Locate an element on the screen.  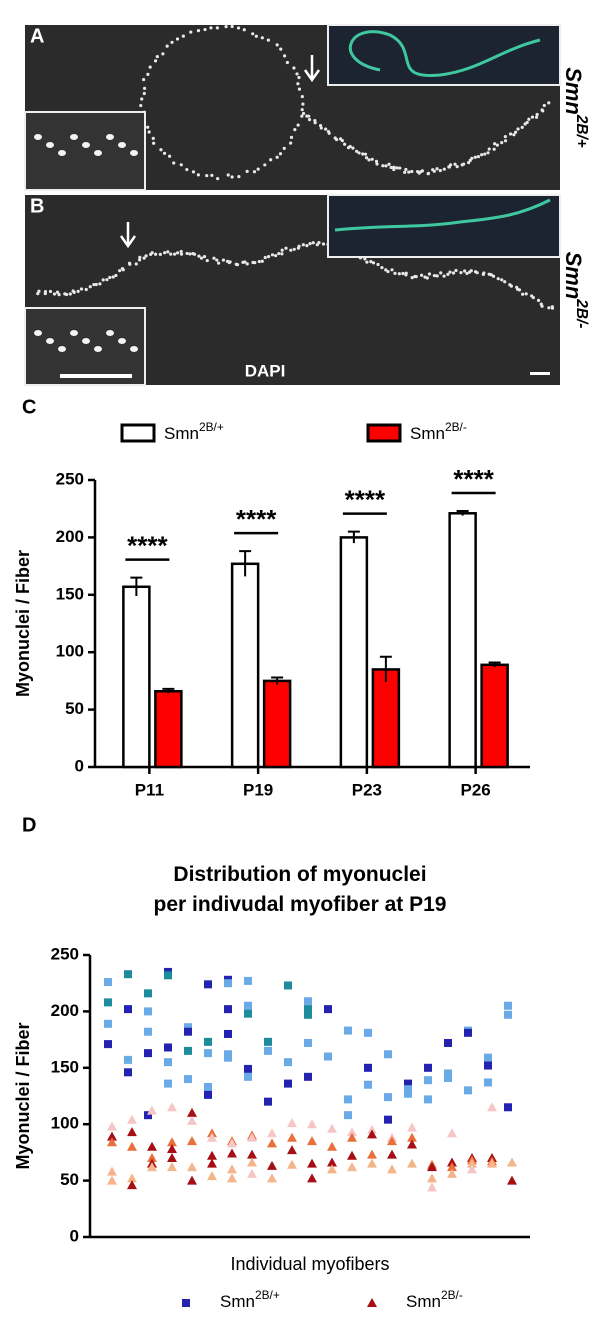
y-tick-label: 200 is located at coordinates (65, 1010).